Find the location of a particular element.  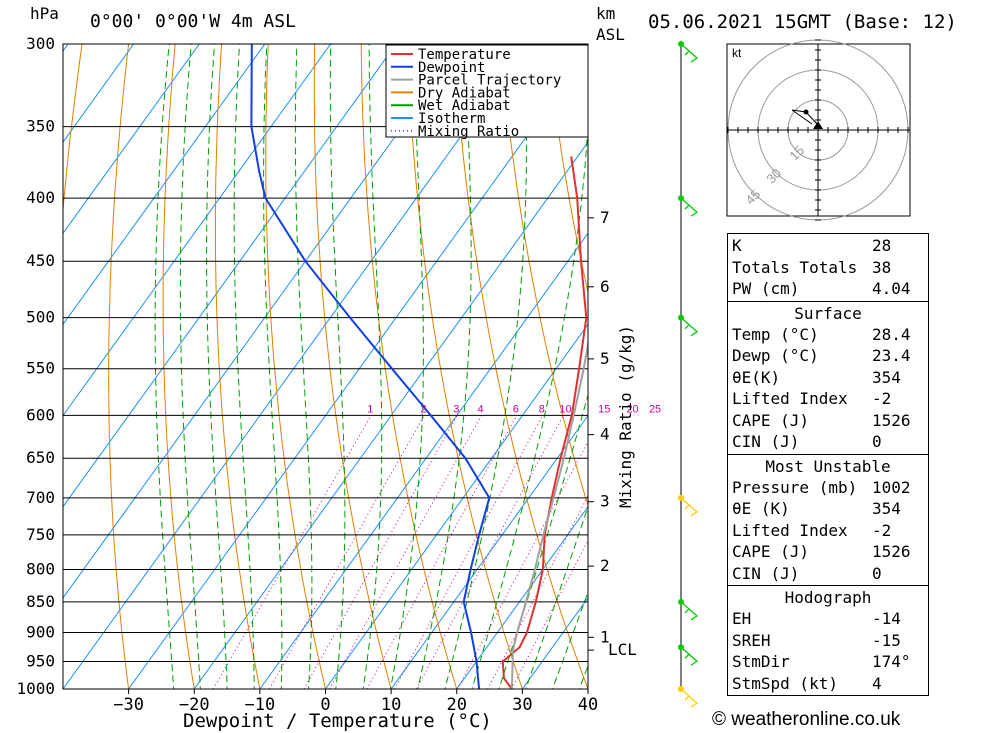

indices-top: K 28 Totals Totals 38 PW (cm) 4.04 is located at coordinates (828, 267).